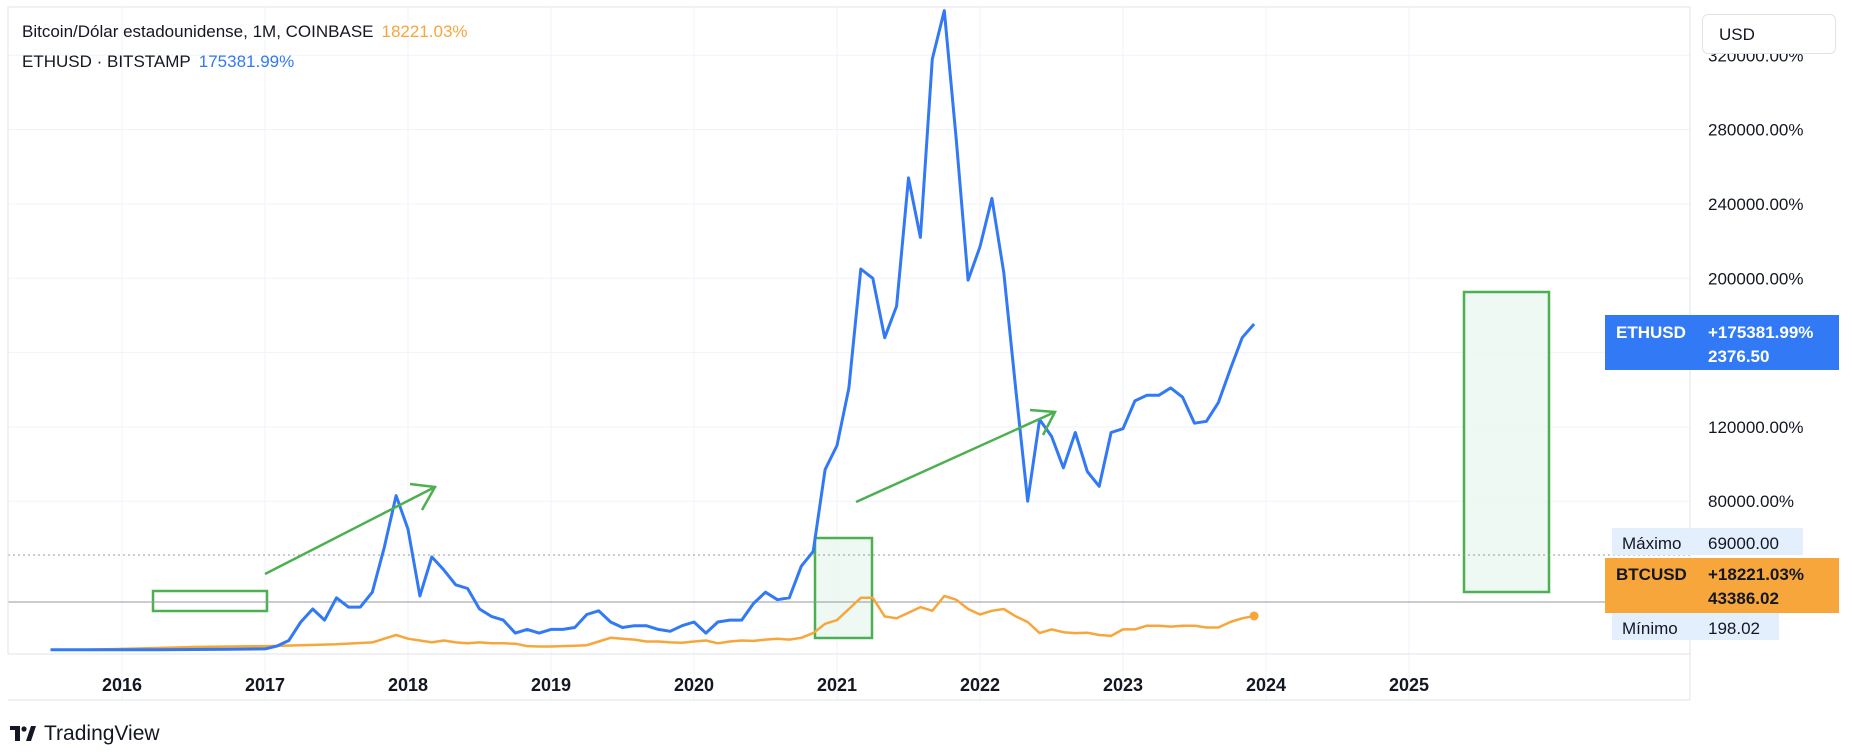 The image size is (1852, 756). I want to click on btcusd-label-change: +18221.03%, so click(1756, 574).